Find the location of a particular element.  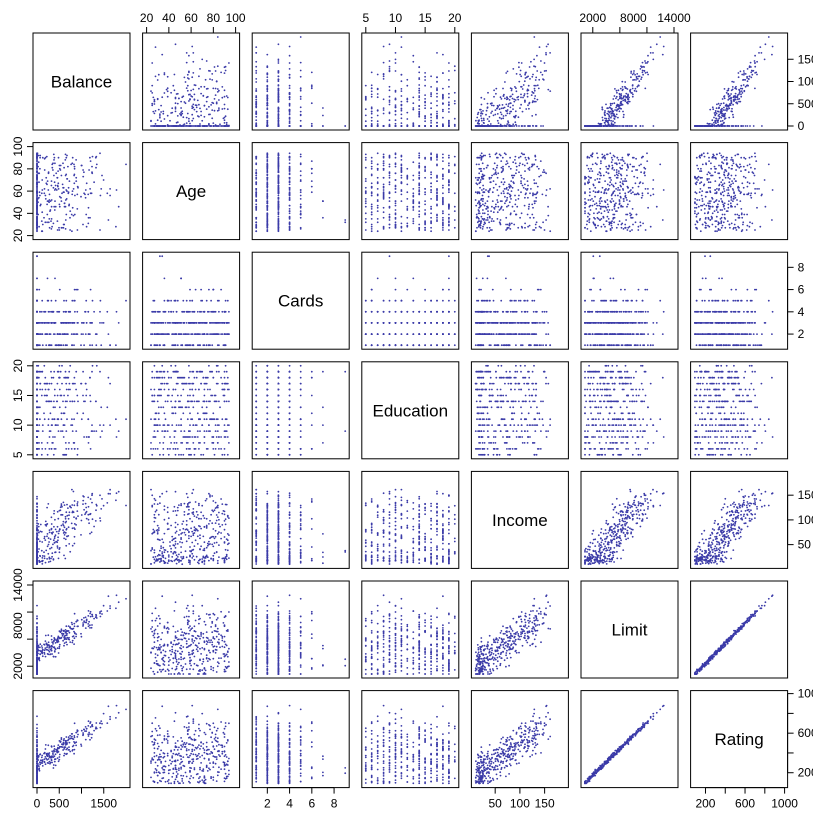

panel-balance-vs-age is located at coordinates (191, 81).